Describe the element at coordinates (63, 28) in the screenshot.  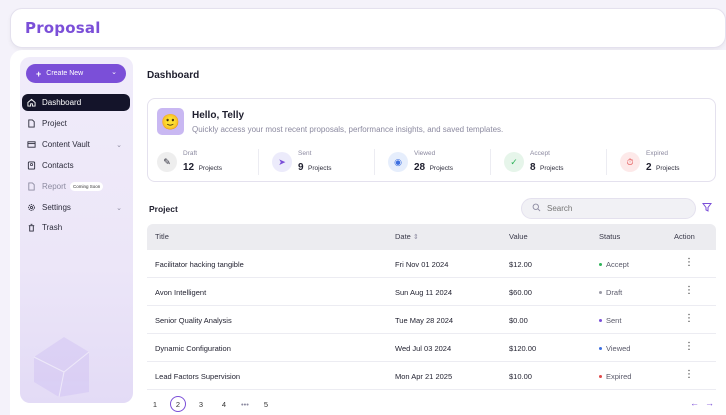
I see `app-logo: Proposal` at that location.